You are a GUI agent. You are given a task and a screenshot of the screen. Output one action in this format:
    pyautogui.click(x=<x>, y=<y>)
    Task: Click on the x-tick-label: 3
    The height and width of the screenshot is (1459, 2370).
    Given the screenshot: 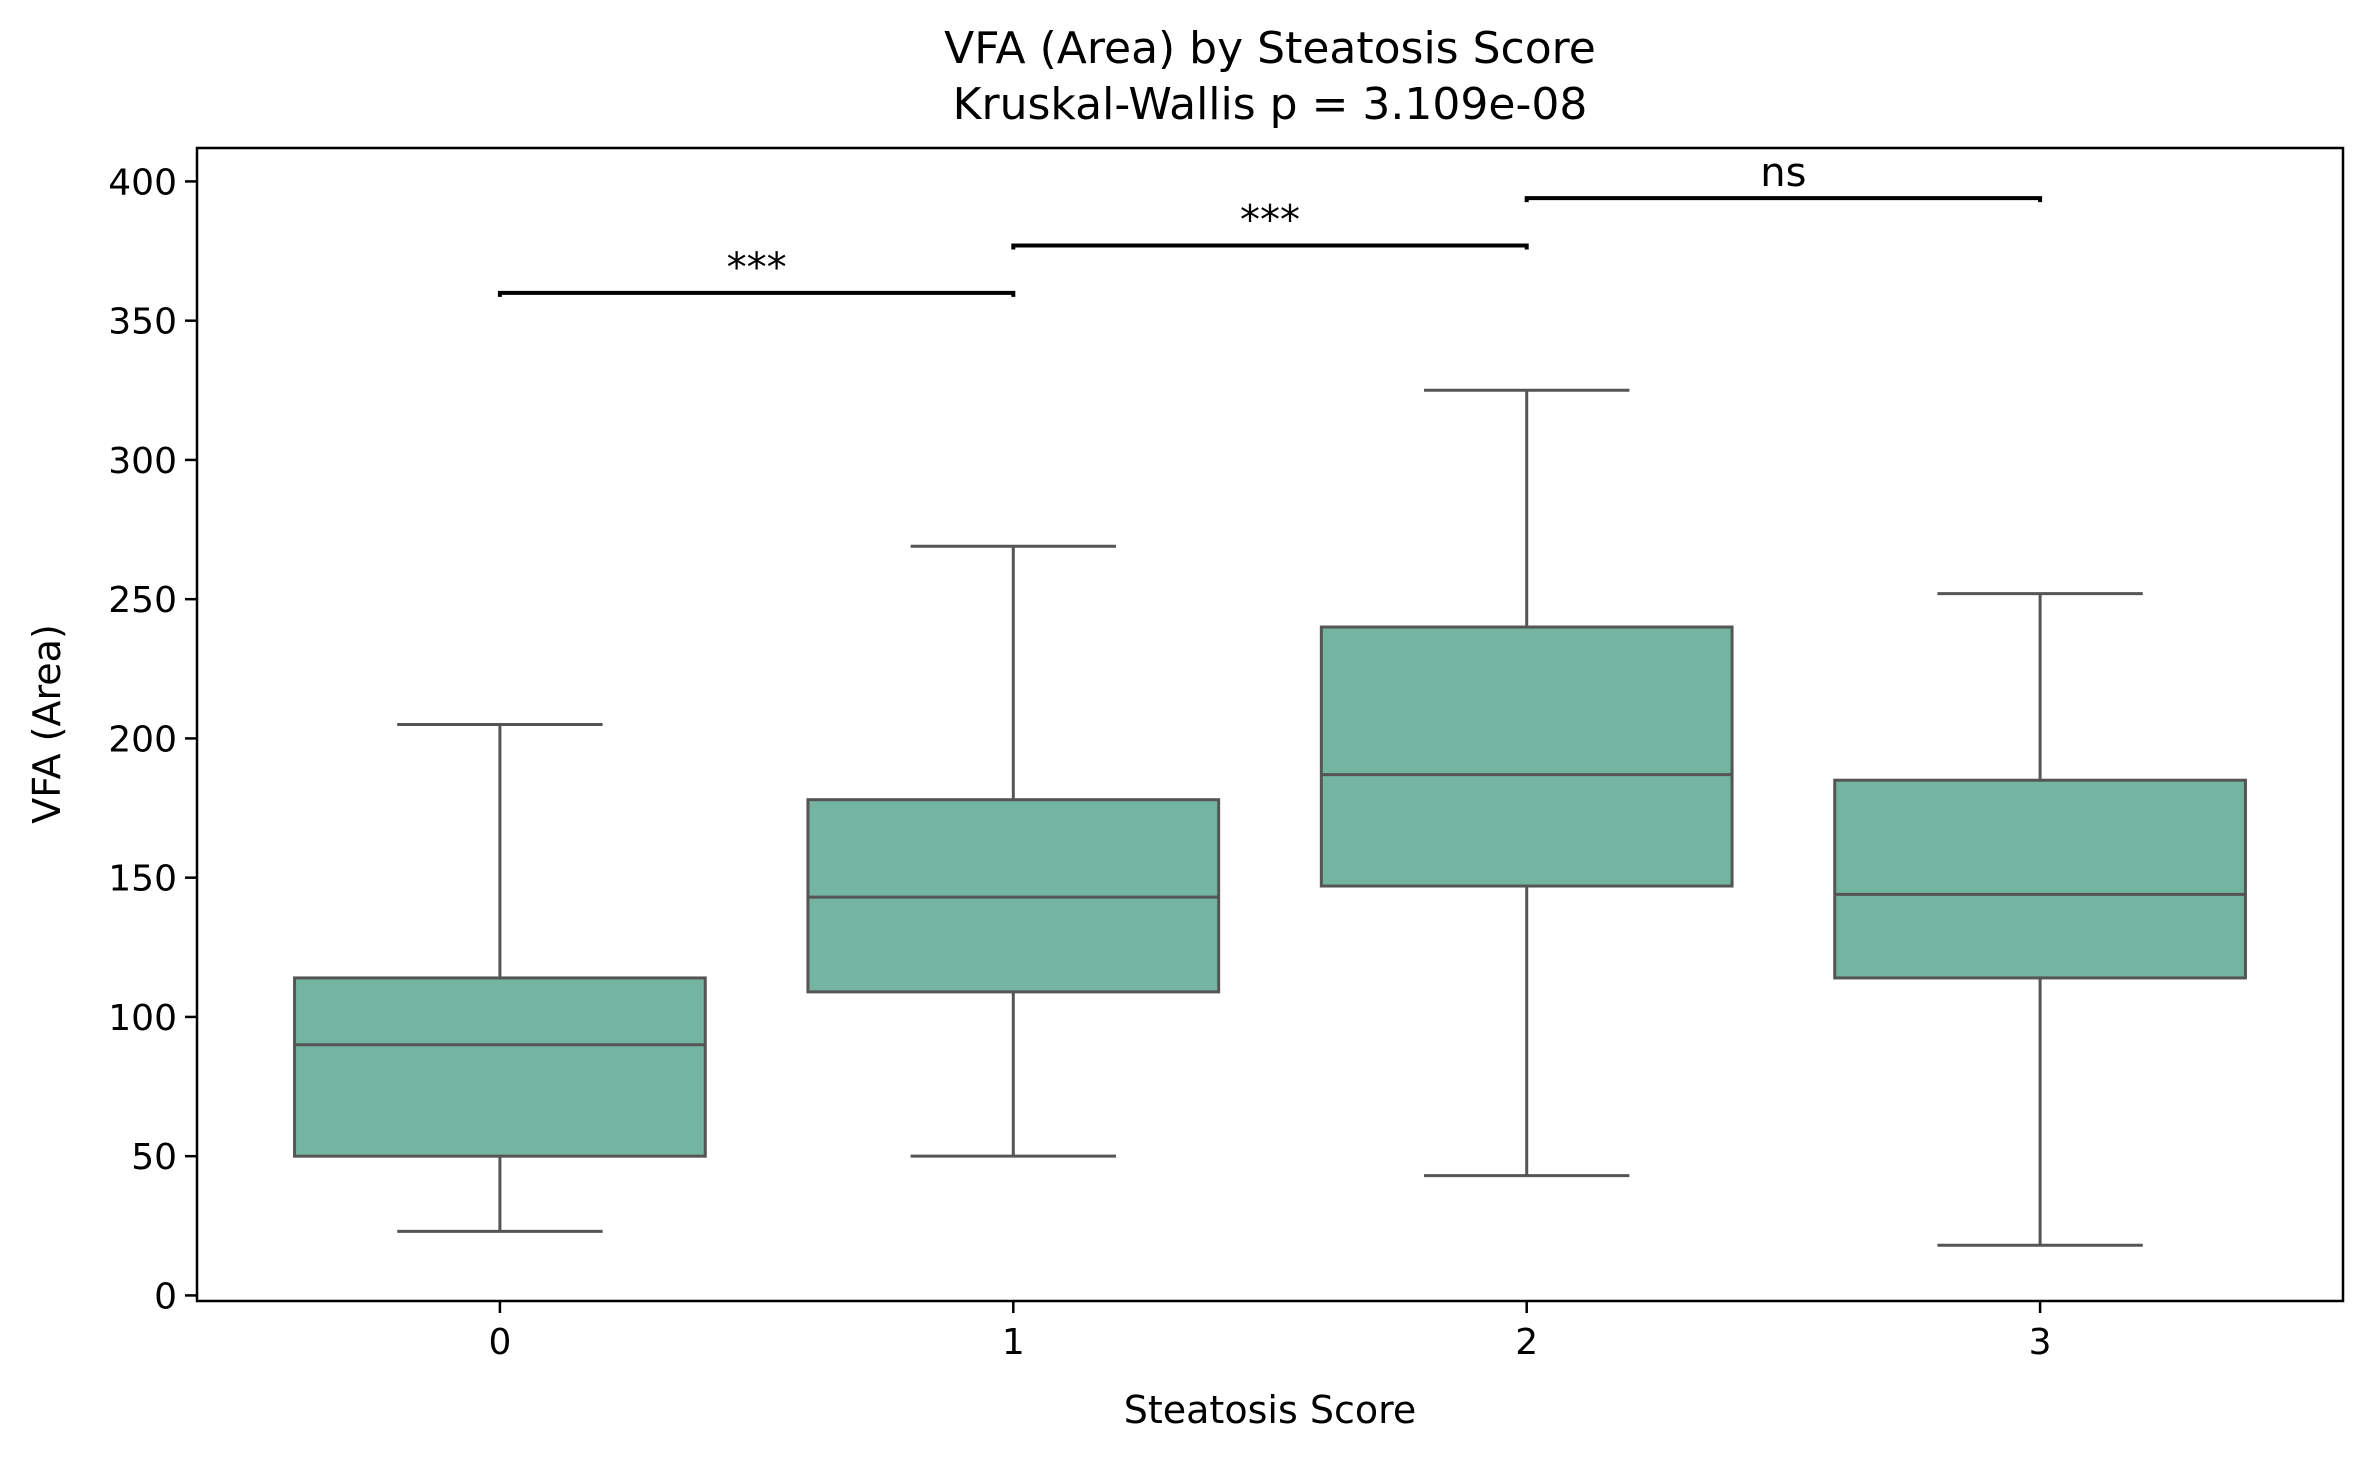 What is the action you would take?
    pyautogui.click(x=2040, y=1342)
    